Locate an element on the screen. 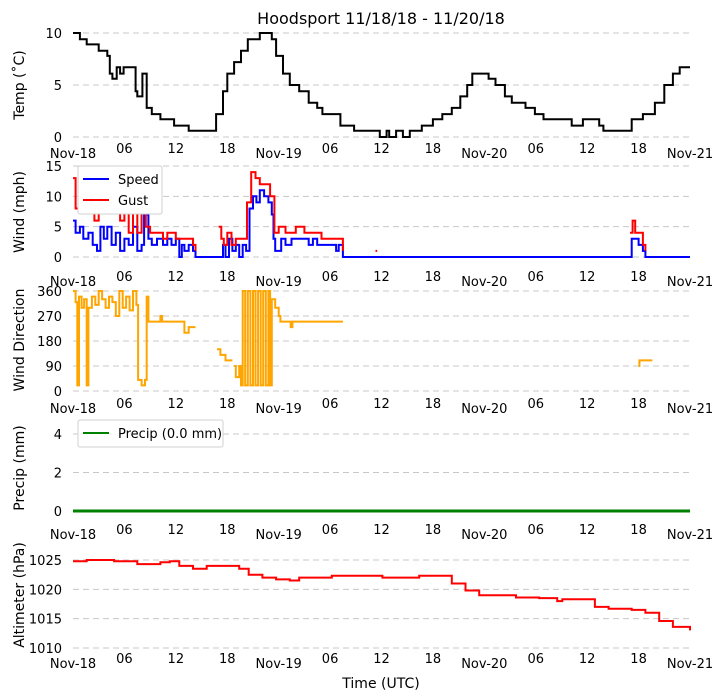 This screenshot has width=722, height=700. legend-label: Speed is located at coordinates (138, 180).